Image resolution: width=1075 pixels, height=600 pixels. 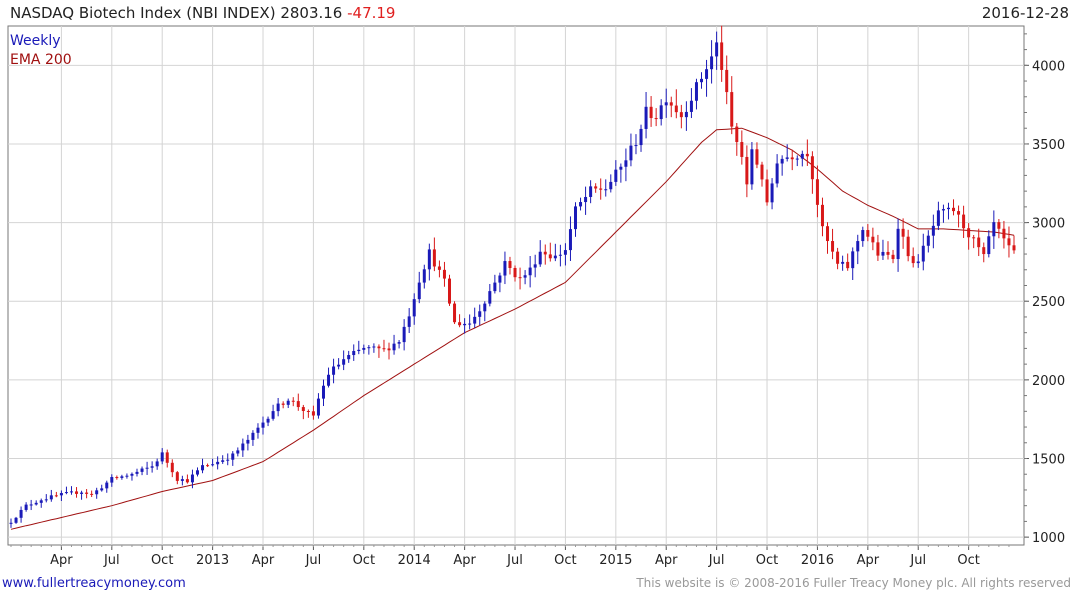 I want to click on y-tick-label: 3000, so click(x=1048, y=224).